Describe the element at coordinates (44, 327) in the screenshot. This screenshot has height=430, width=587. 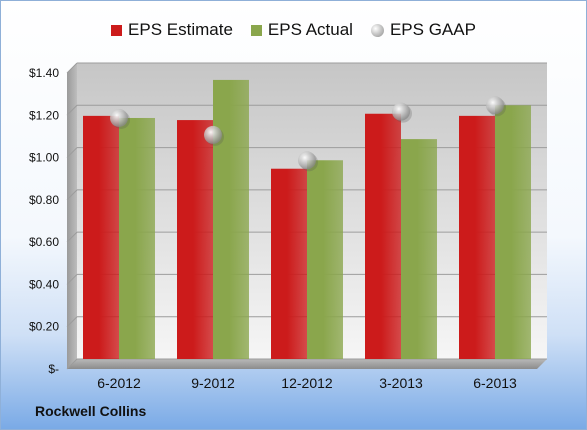
I see `y-tick-label: $0.20` at that location.